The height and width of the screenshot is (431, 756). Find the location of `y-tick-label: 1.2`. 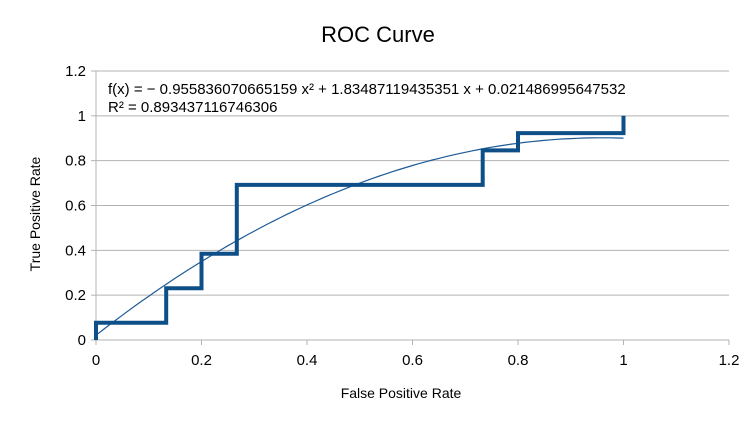

y-tick-label: 1.2 is located at coordinates (75, 71).